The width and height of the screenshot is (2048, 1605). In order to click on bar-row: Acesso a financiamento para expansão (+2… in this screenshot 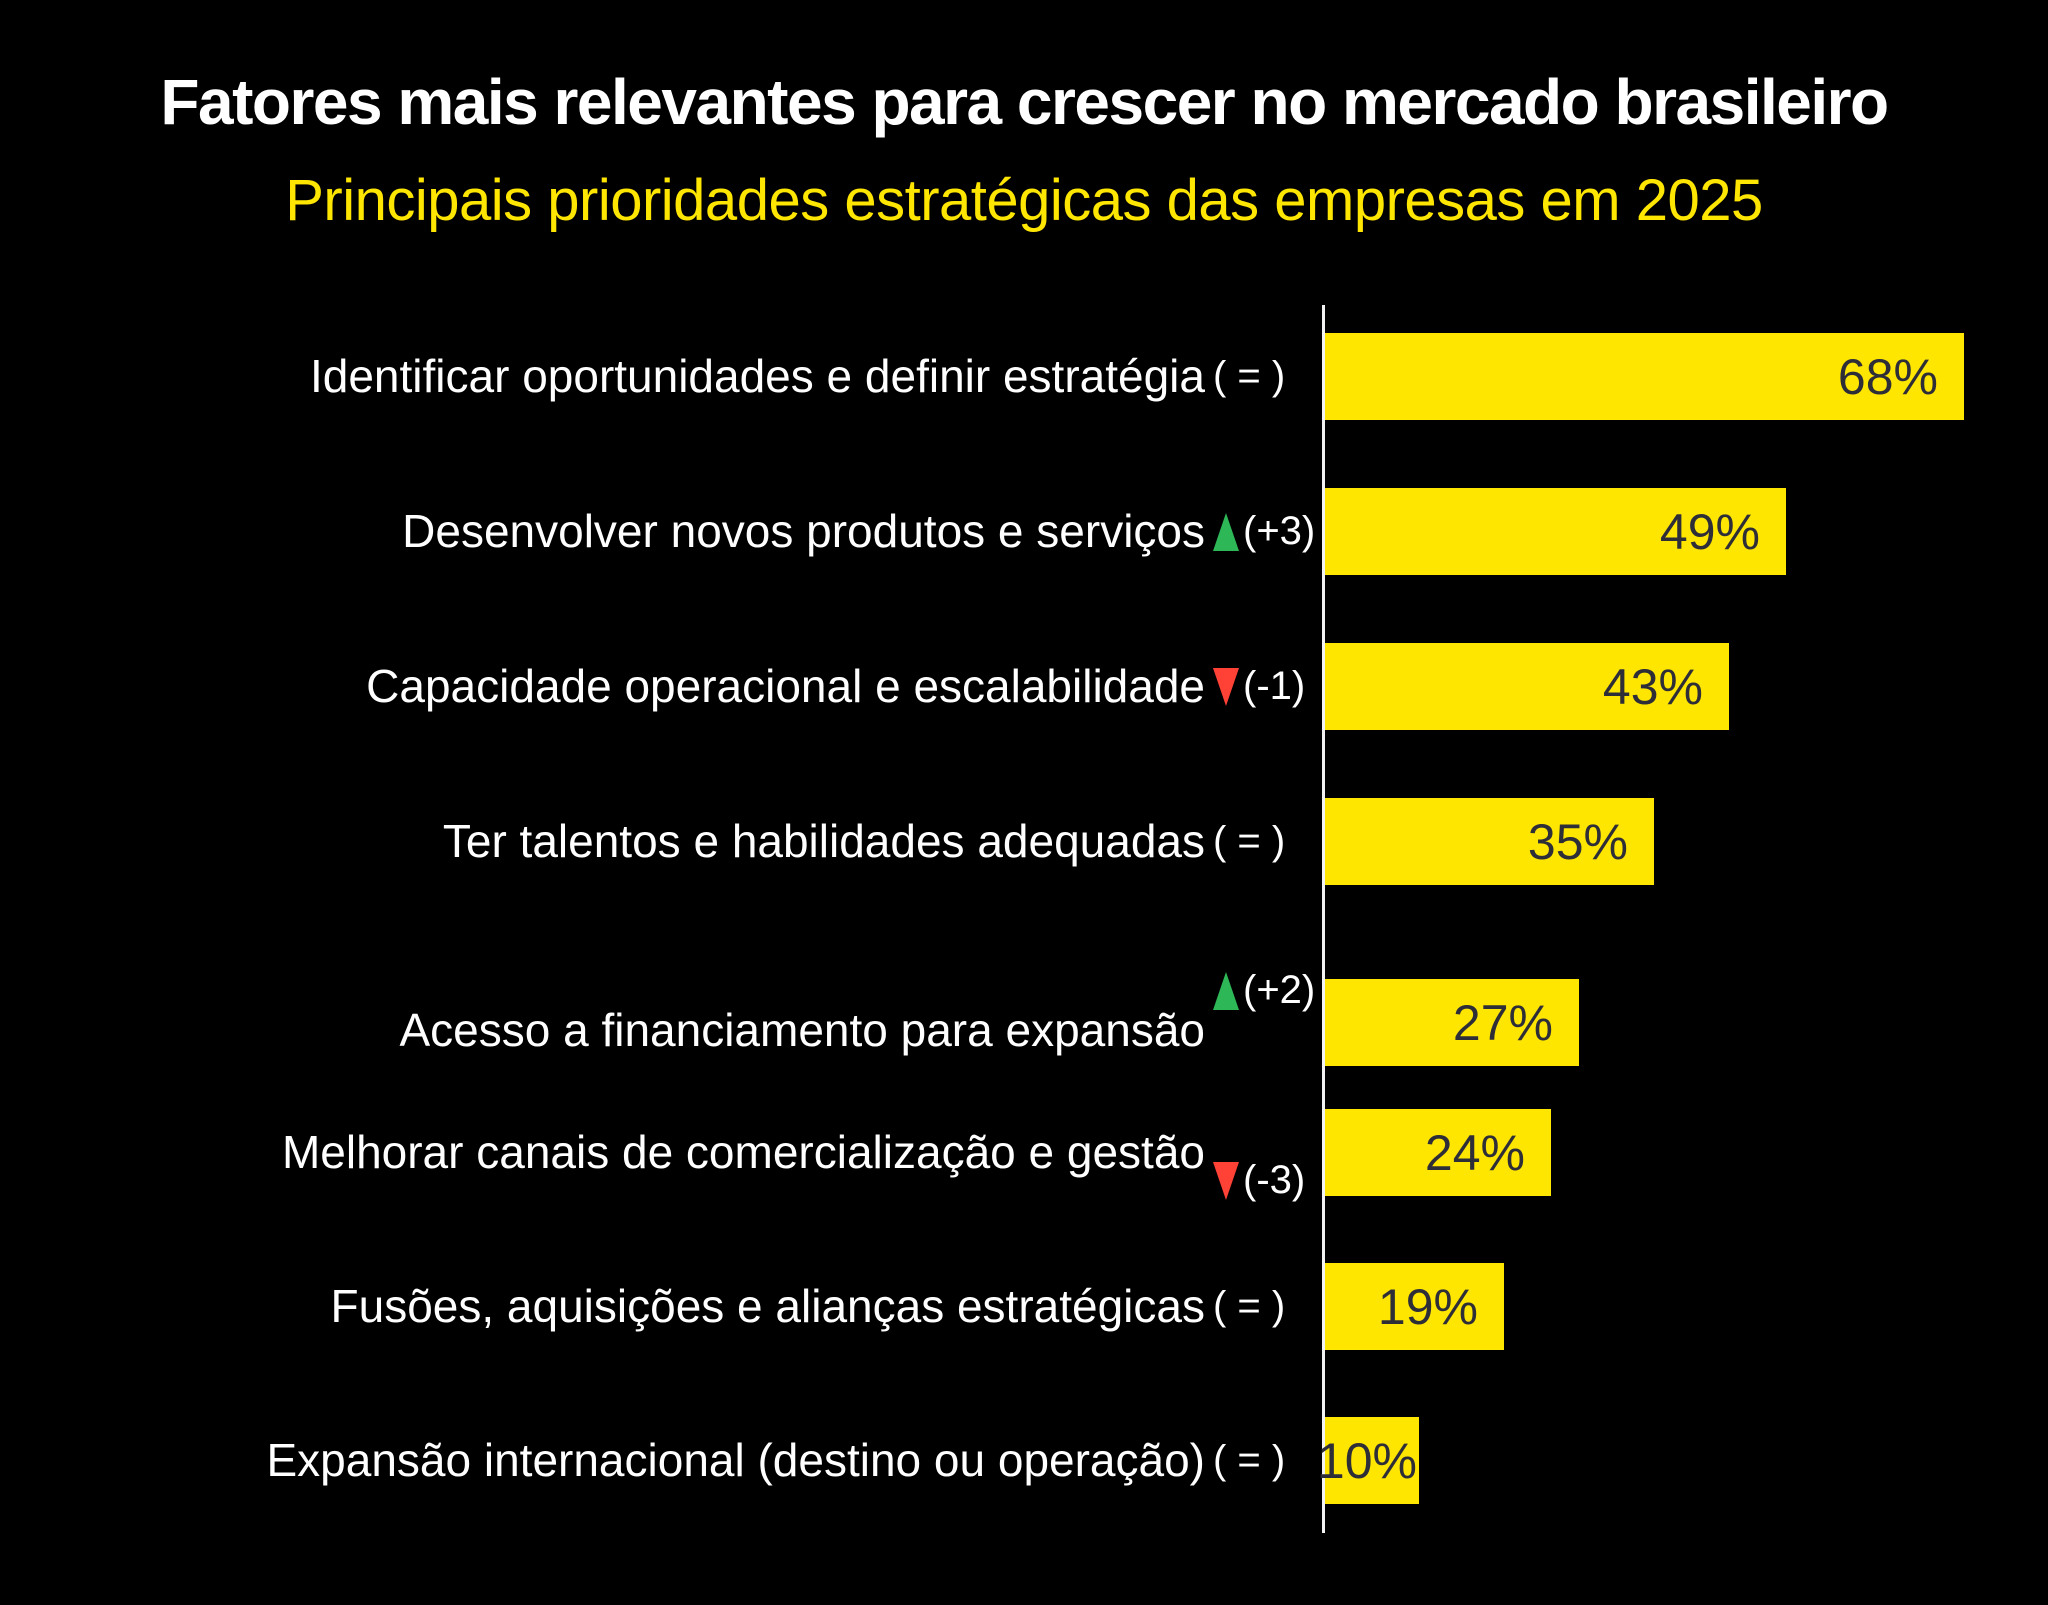, I will do `click(1024, 1017)`.